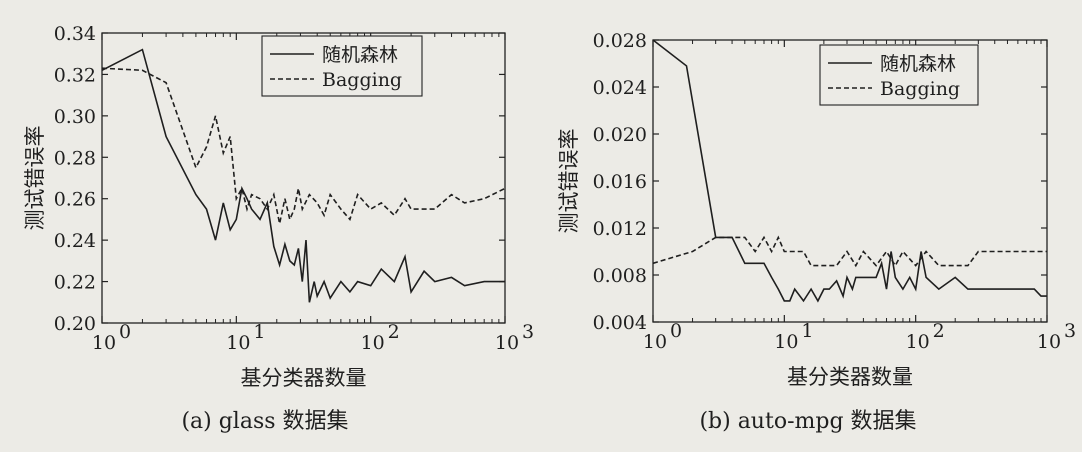 The height and width of the screenshot is (452, 1082). I want to click on y-tick-label: 0.24, so click(75, 241).